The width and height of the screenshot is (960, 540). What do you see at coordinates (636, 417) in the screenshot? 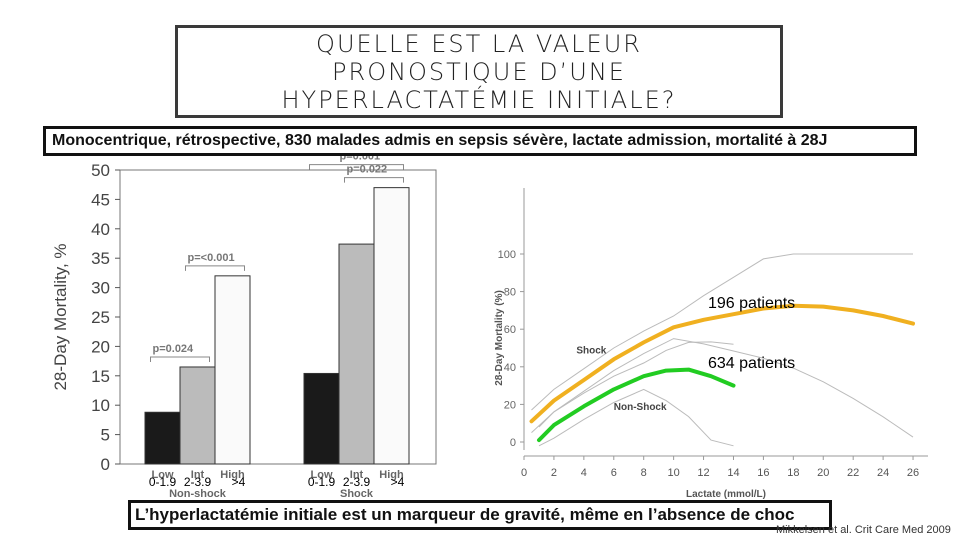
I see `nonshock-ci-lower` at bounding box center [636, 417].